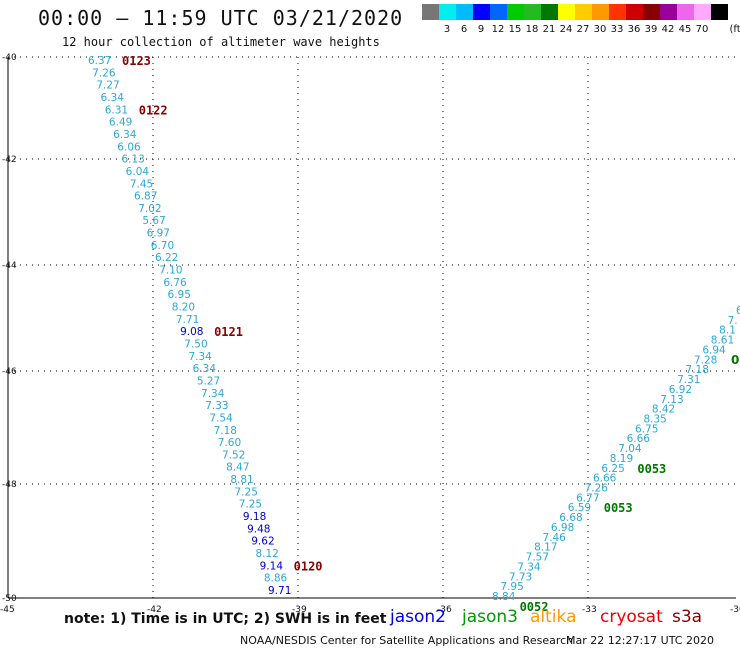 This screenshot has width=740, height=650. Describe the element at coordinates (208, 381) in the screenshot. I see `swh-value-label: 5.27` at that location.